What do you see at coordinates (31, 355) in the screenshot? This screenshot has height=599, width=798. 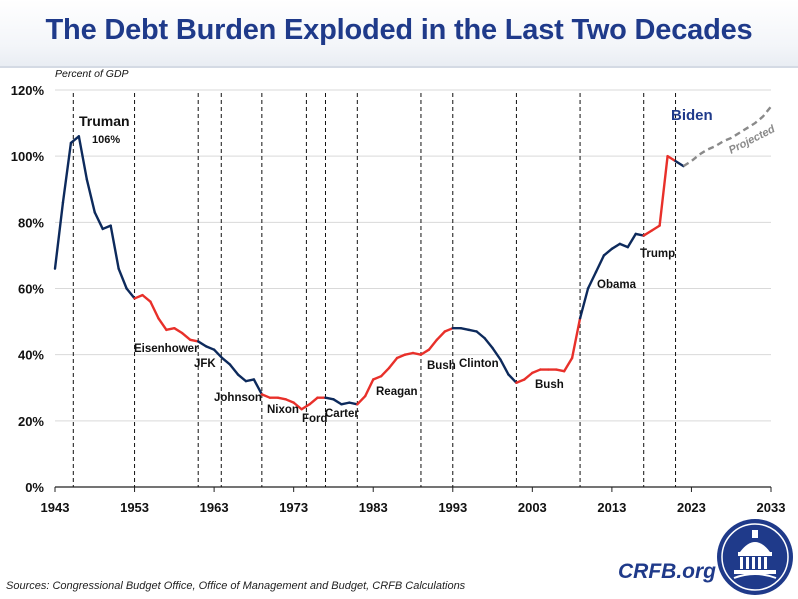 I see `y-tick-label: 40%` at bounding box center [31, 355].